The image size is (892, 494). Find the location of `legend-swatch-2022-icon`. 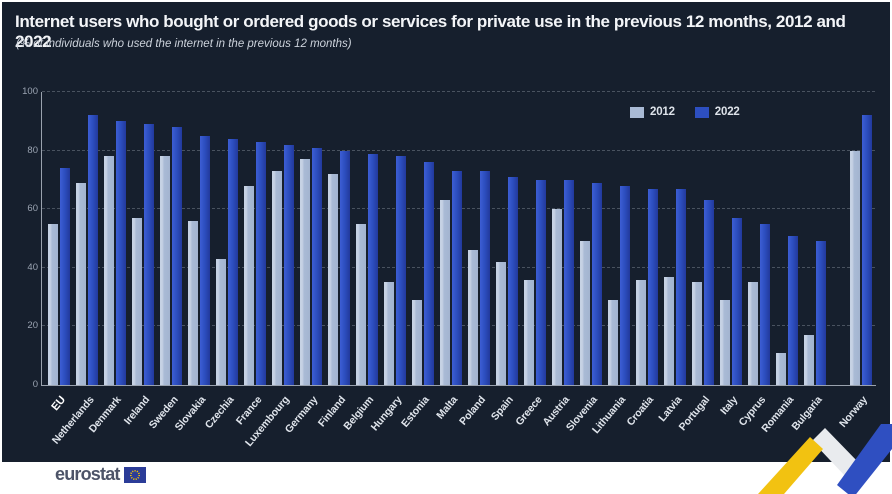

legend-swatch-2022-icon is located at coordinates (701, 112).